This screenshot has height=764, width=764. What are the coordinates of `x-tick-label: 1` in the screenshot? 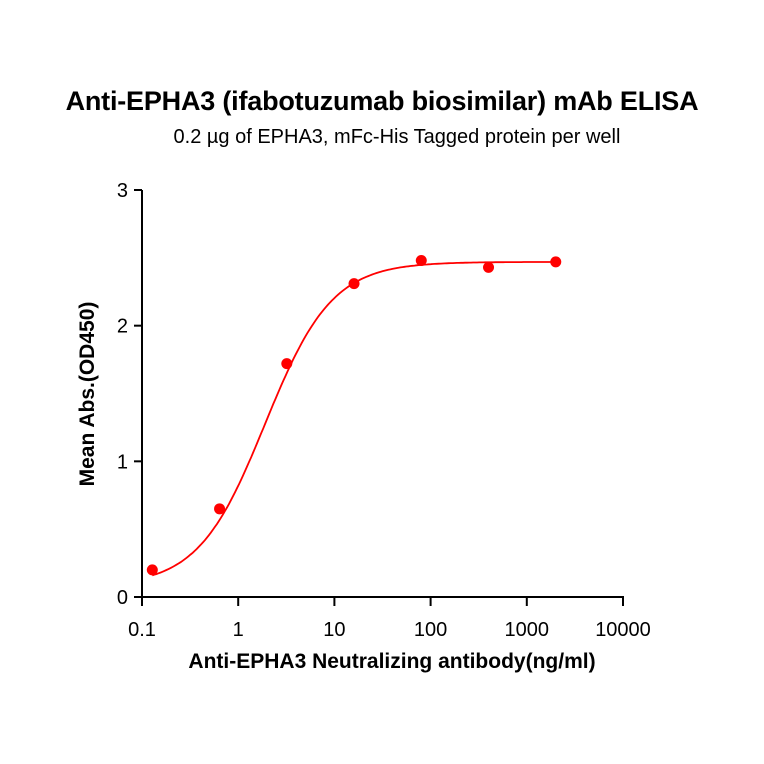 It's located at (238, 630).